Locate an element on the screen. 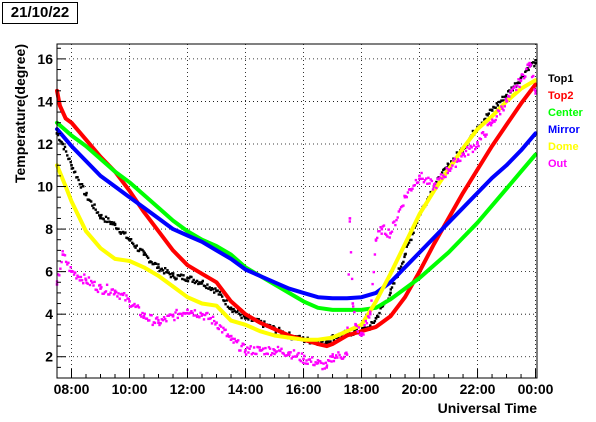  y-axis-label: Temperature(degree) is located at coordinates (20, 113).